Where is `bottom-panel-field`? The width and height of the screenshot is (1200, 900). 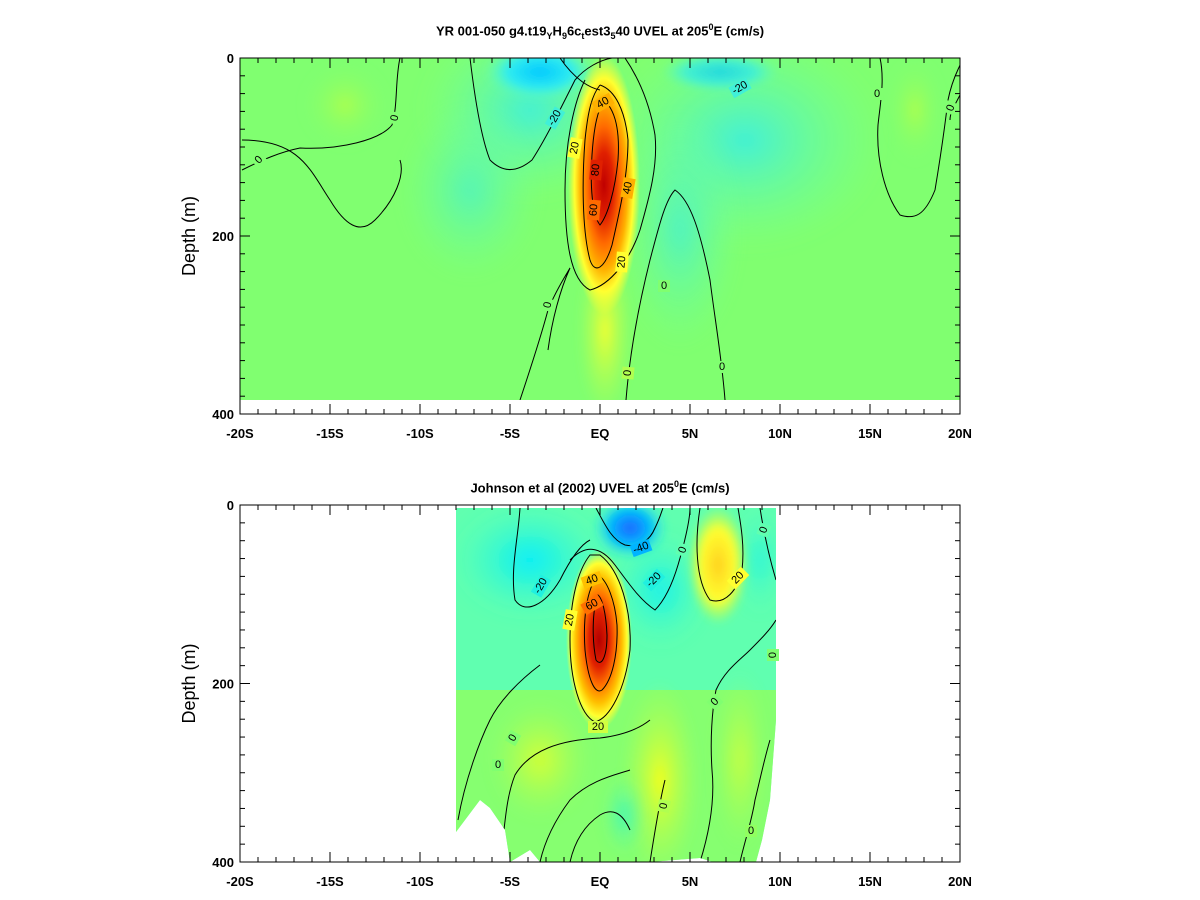
bottom-panel-field is located at coordinates (616, 685).